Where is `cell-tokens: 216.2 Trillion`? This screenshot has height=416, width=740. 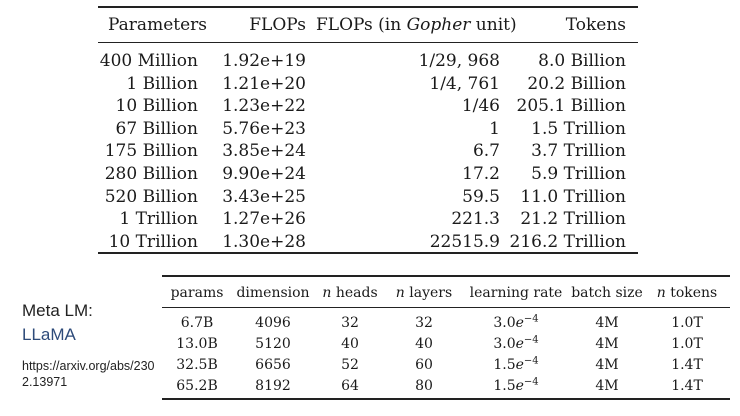
cell-tokens: 216.2 Trillion is located at coordinates (567, 241).